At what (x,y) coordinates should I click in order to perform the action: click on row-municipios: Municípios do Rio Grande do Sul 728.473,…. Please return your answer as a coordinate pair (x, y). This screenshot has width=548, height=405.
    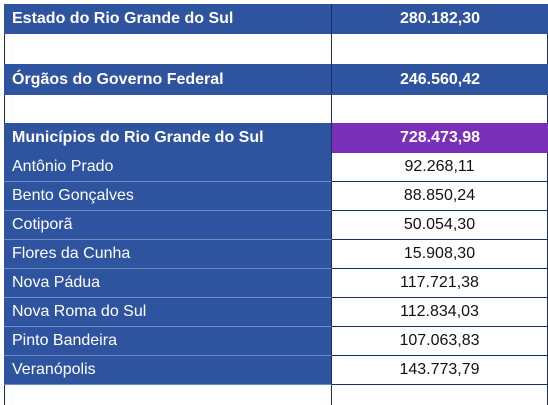
    Looking at the image, I should click on (276, 138).